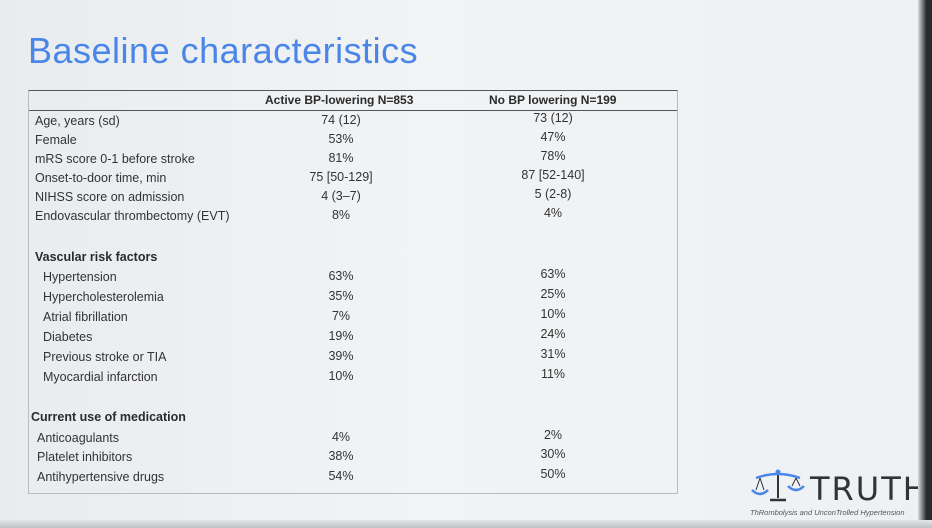 Image resolution: width=932 pixels, height=528 pixels. I want to click on cell-active: 35%, so click(341, 296).